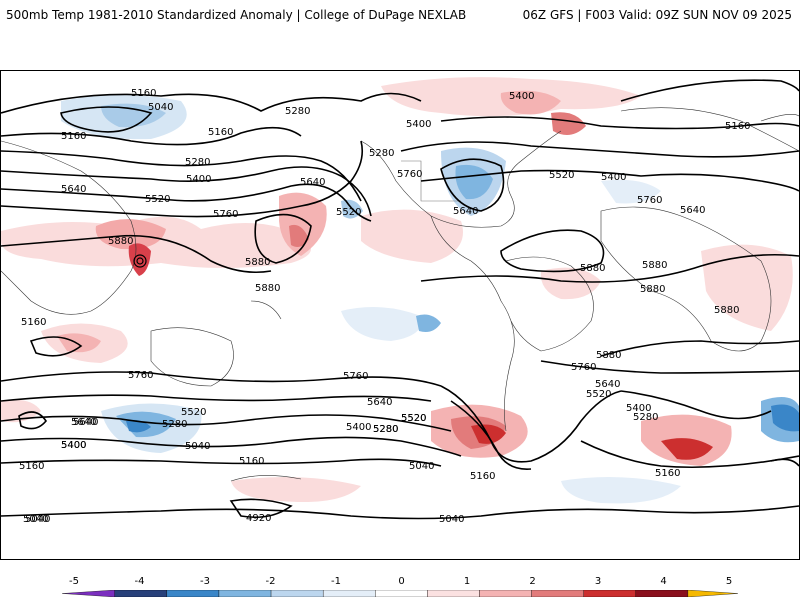  Describe the element at coordinates (140, 261) in the screenshot. I see `cyclone-icon` at that location.